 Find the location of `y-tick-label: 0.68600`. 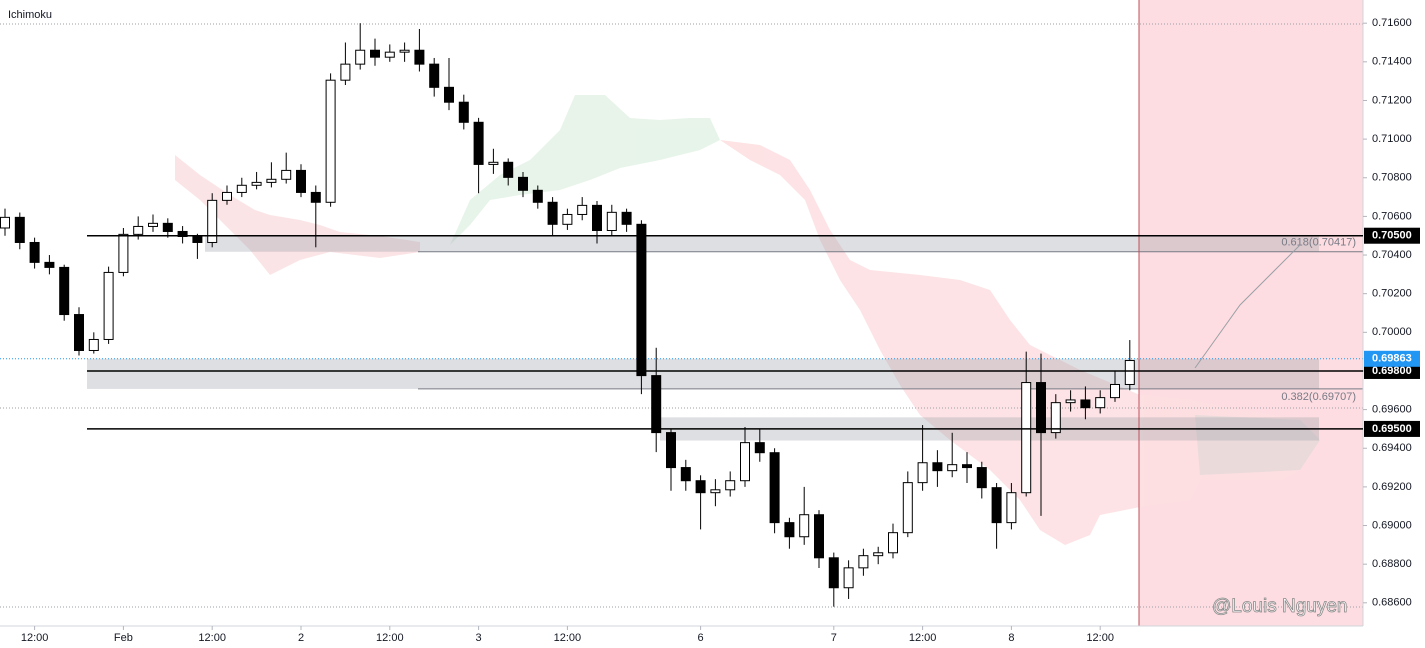

y-tick-label: 0.68600 is located at coordinates (1392, 603).